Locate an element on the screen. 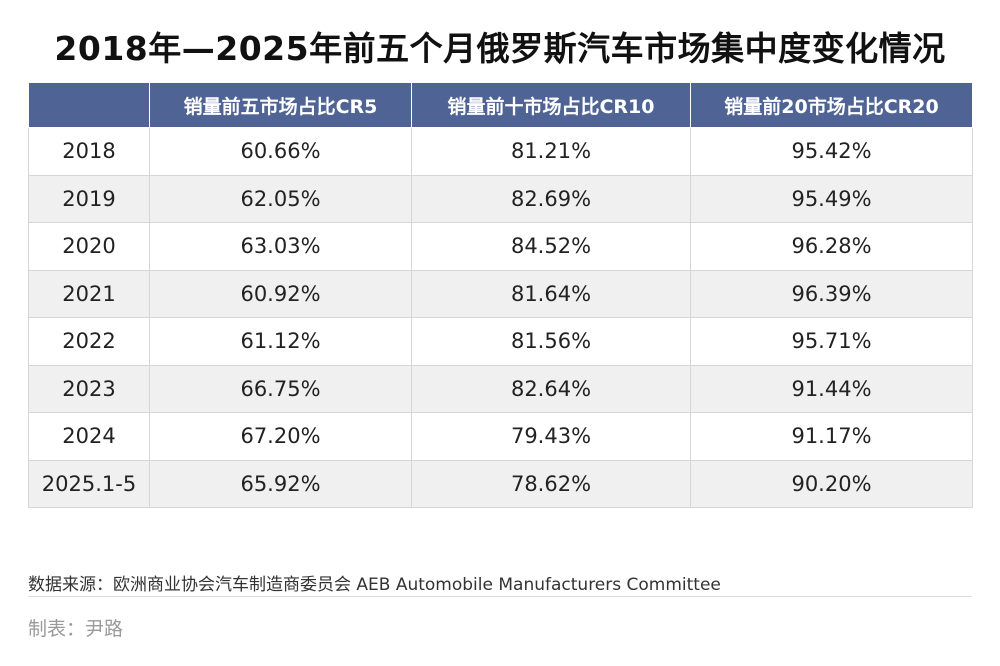  cr20-cell: 96.28% is located at coordinates (831, 246).